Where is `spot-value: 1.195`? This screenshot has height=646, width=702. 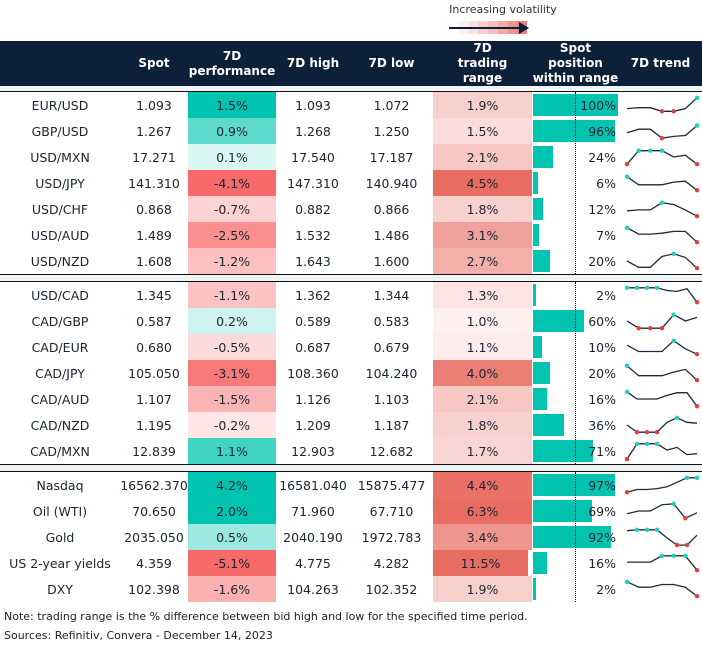
spot-value: 1.195 is located at coordinates (154, 425).